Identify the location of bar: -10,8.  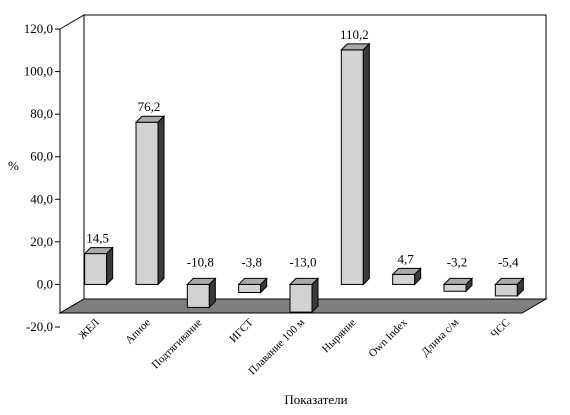
(201, 281).